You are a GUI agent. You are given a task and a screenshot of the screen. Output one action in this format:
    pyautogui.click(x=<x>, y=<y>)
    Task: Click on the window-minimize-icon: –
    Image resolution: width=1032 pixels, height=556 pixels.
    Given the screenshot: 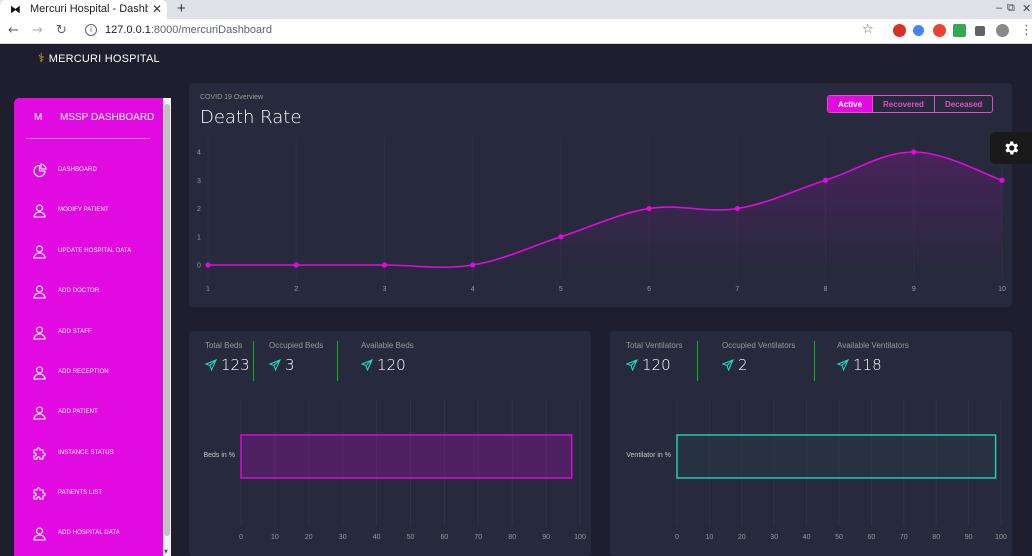 What is the action you would take?
    pyautogui.click(x=999, y=8)
    